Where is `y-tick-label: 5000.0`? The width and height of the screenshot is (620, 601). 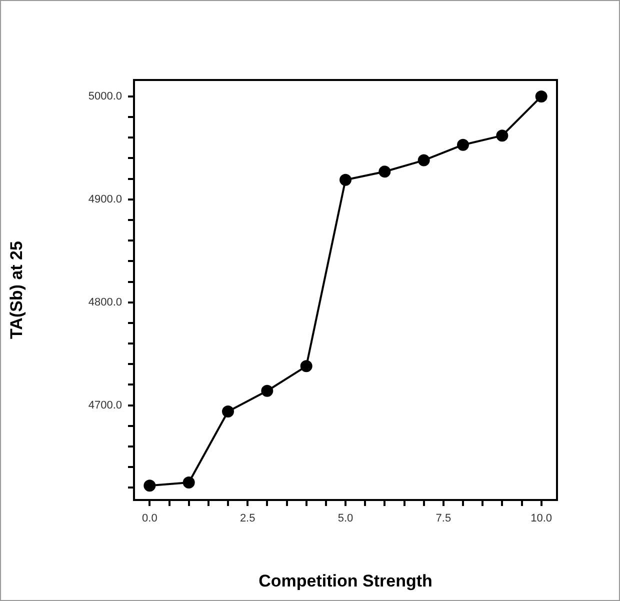
y-tick-label: 5000.0 is located at coordinates (105, 96).